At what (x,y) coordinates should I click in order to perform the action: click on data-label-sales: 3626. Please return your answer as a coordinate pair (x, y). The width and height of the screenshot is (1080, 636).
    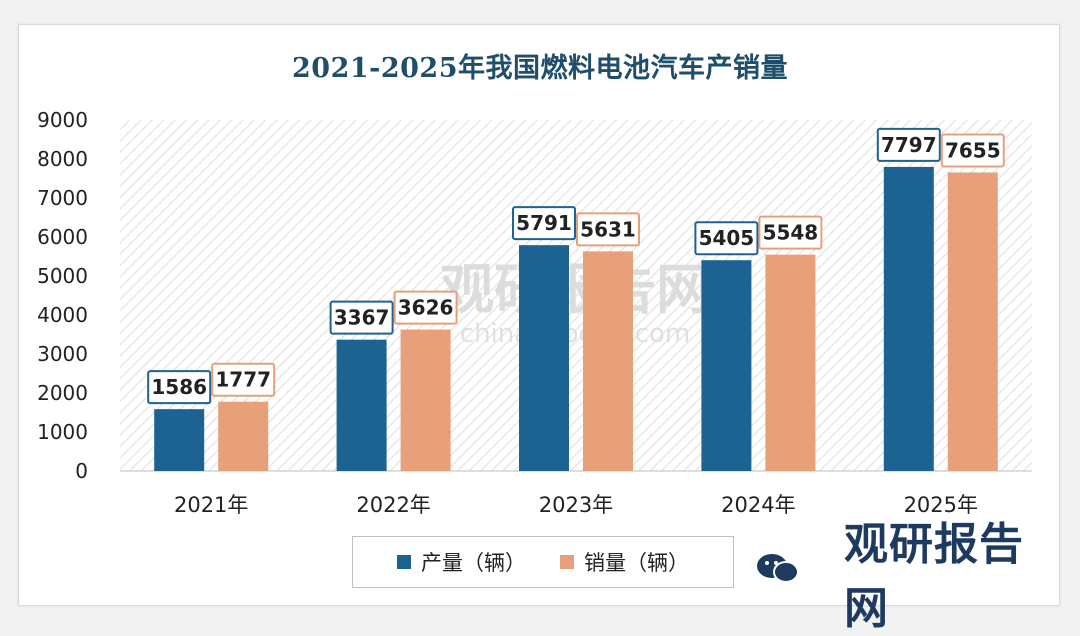
    Looking at the image, I should click on (425, 307).